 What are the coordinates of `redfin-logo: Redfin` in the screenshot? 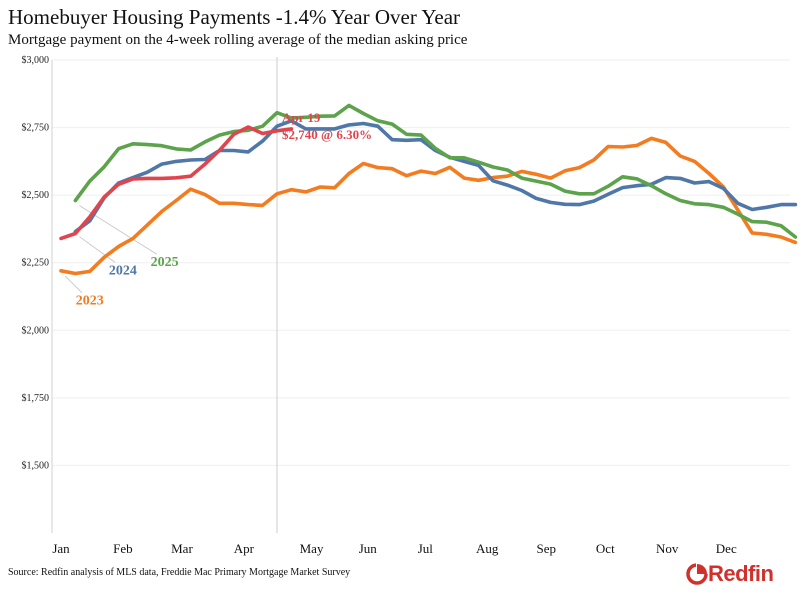 It's located at (730, 574).